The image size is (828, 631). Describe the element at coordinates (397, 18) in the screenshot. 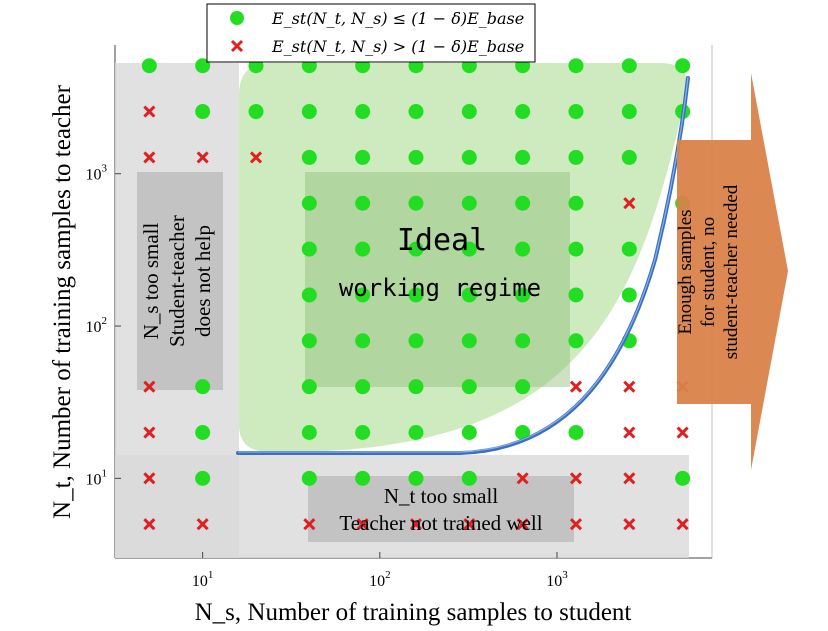

I see `legend-label-success: E_st(N_t, N_s) ≤ (1 − δ)E_base` at that location.